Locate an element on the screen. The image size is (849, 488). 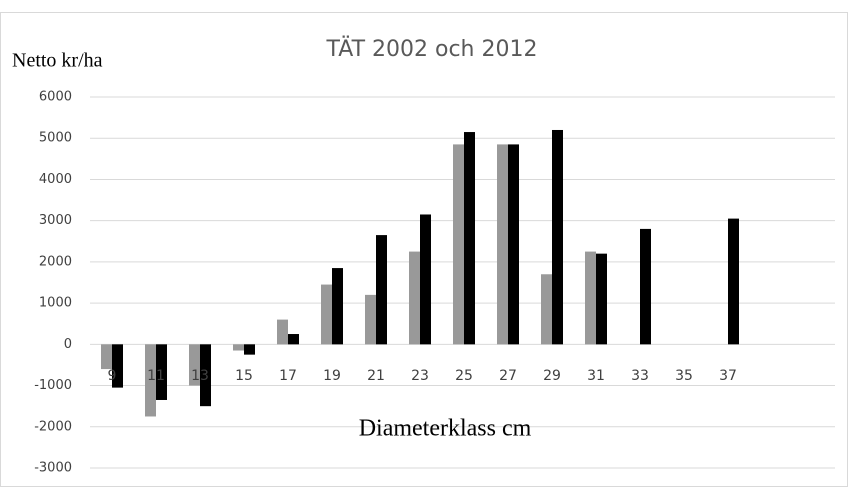
chart-title: TÄT 2002 och 2012 is located at coordinates (432, 49).